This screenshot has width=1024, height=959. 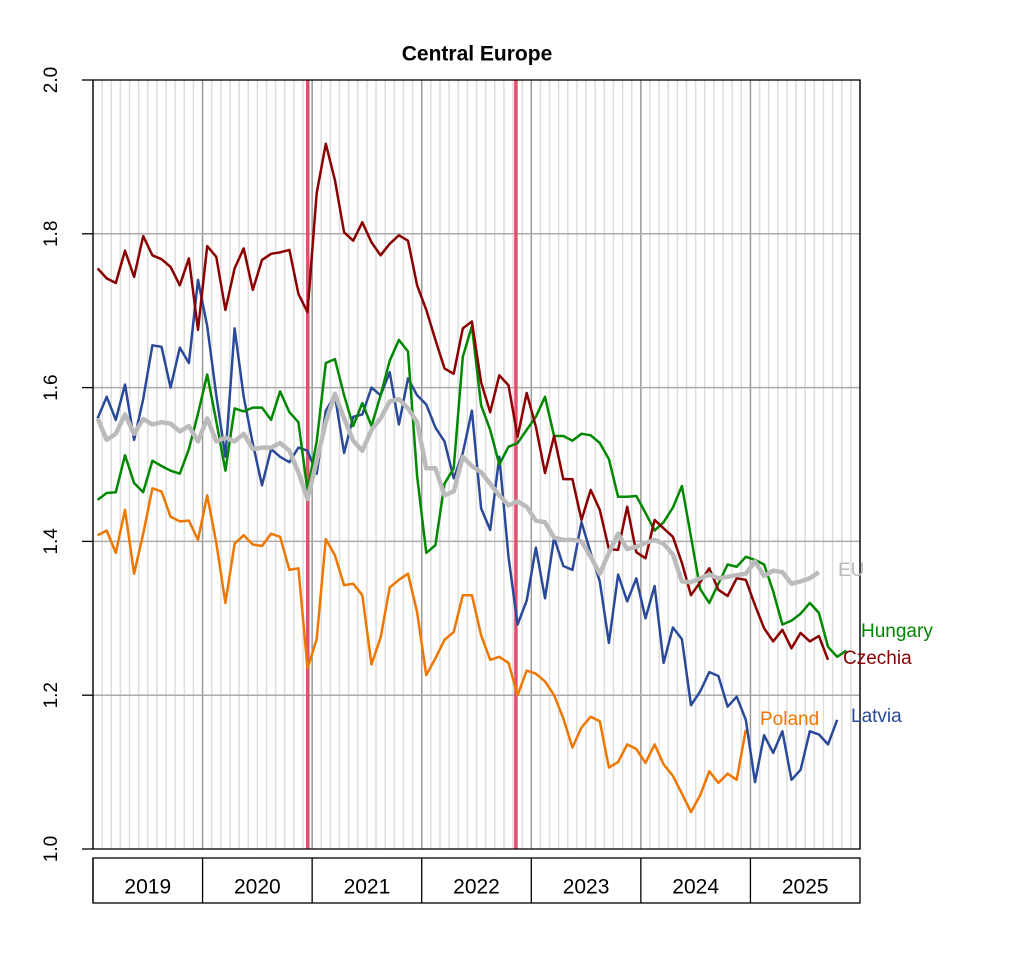 I want to click on x-tick-label: 2019, so click(x=147, y=887).